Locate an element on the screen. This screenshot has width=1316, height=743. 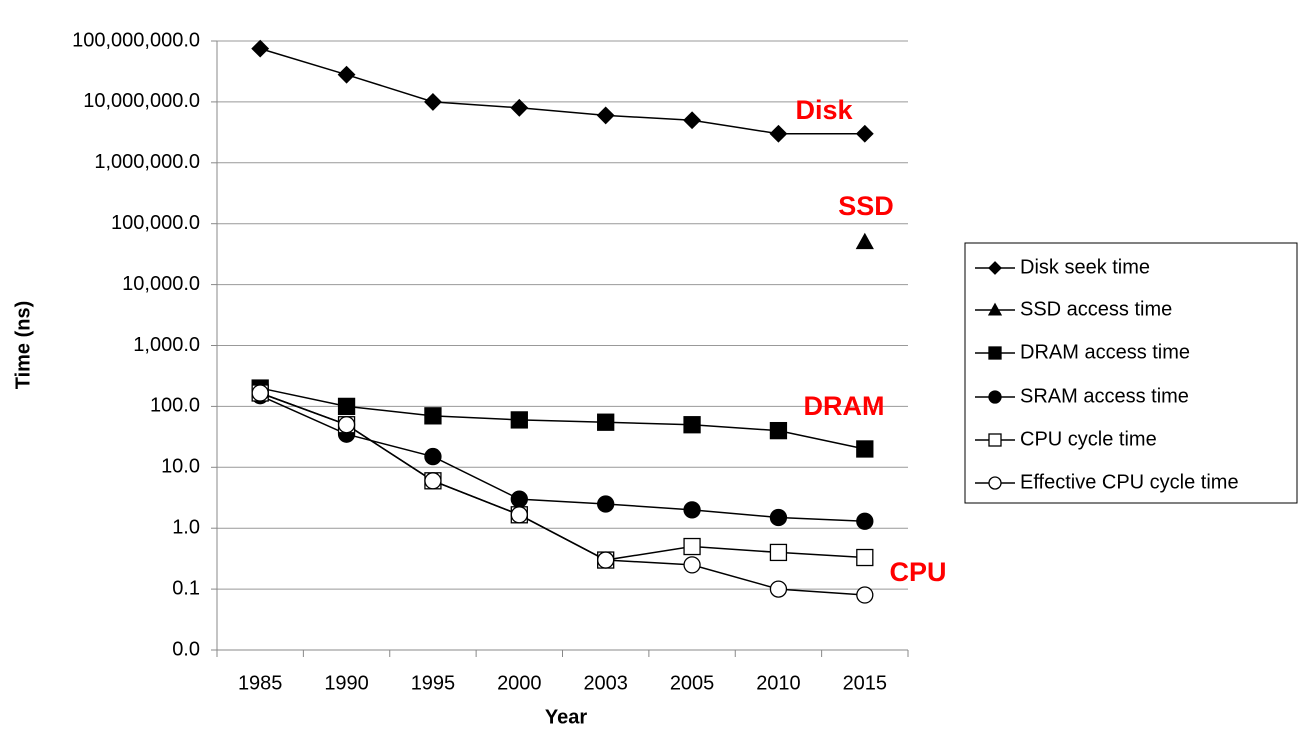
legend-label: SSD access time is located at coordinates (1096, 309).